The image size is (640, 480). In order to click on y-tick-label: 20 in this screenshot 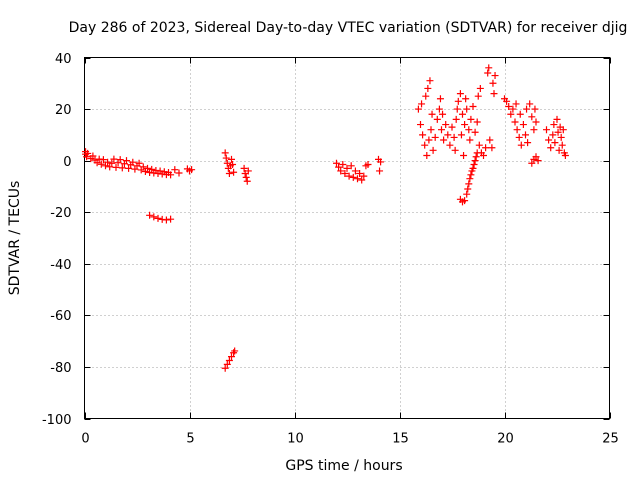, I will do `click(63, 110)`.